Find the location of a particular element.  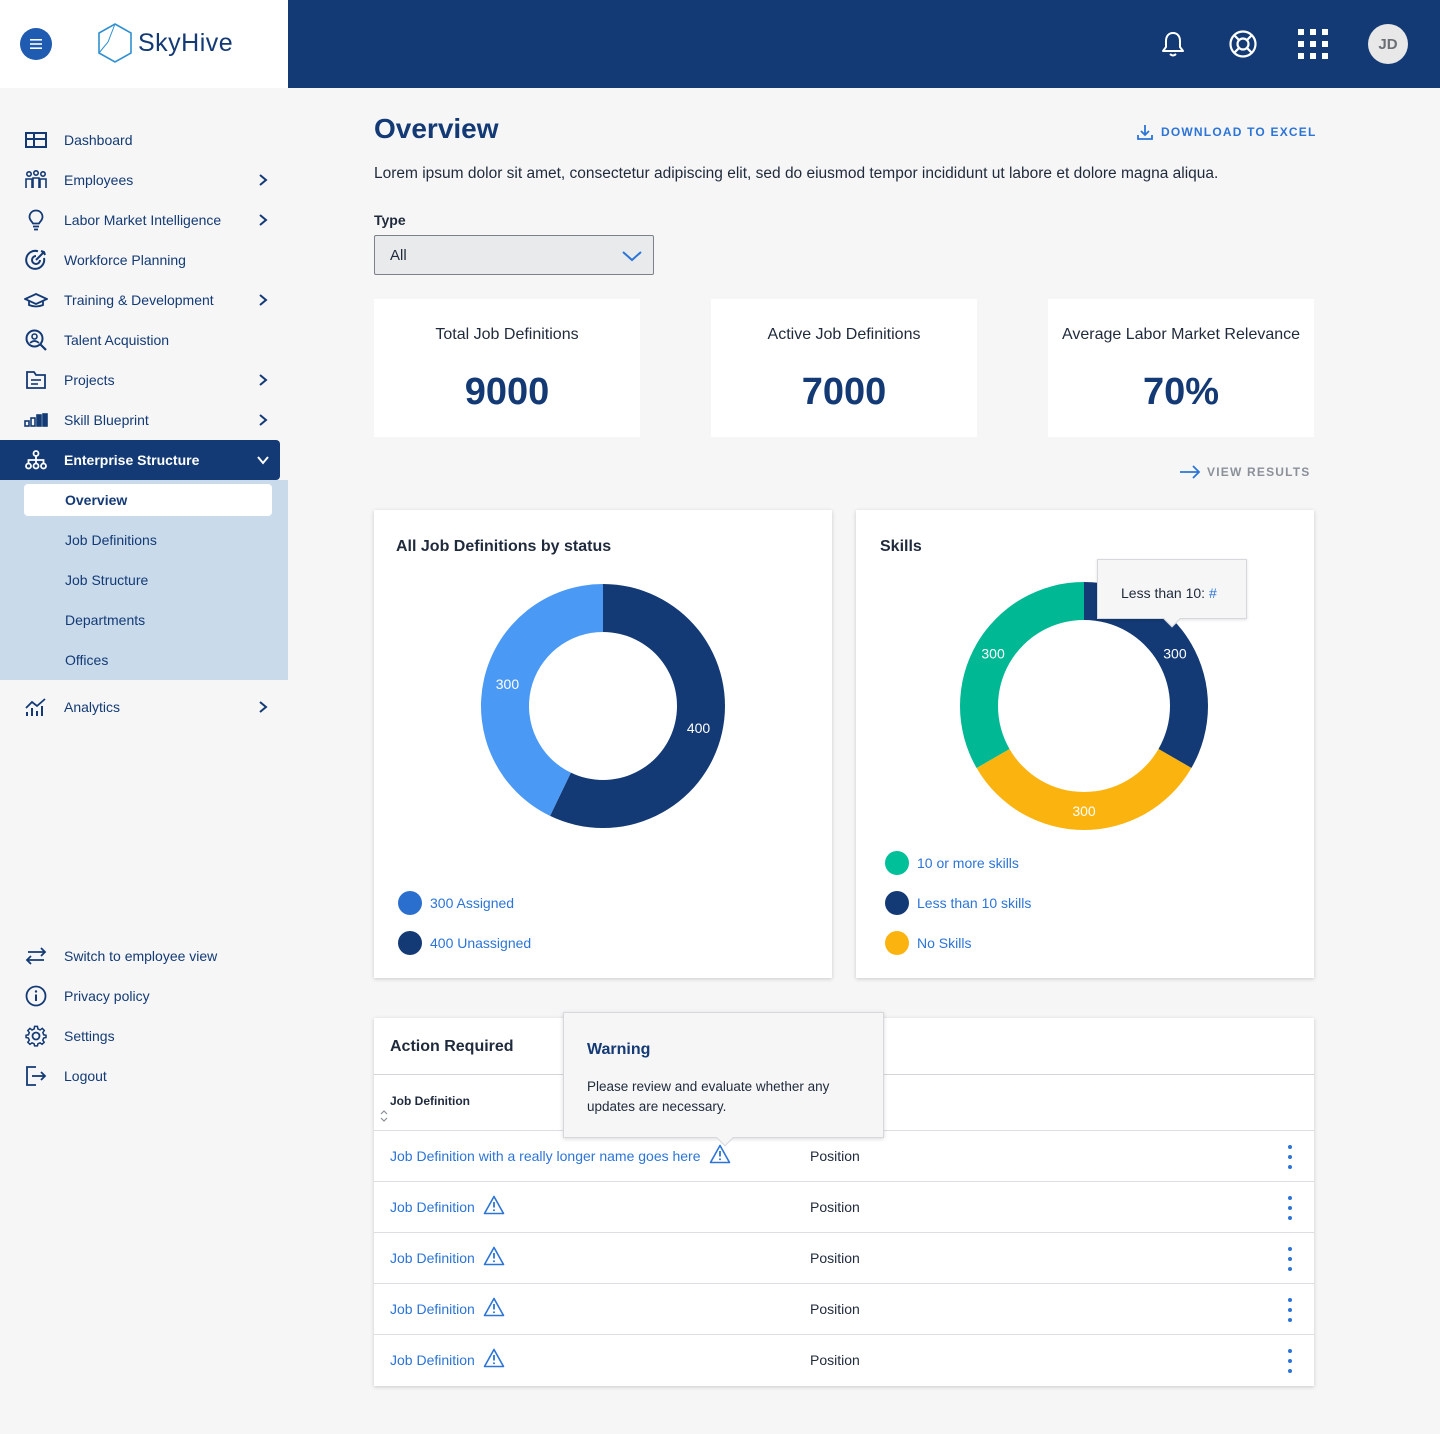

view-results-link: VIEW RESULTS is located at coordinates (1245, 472).